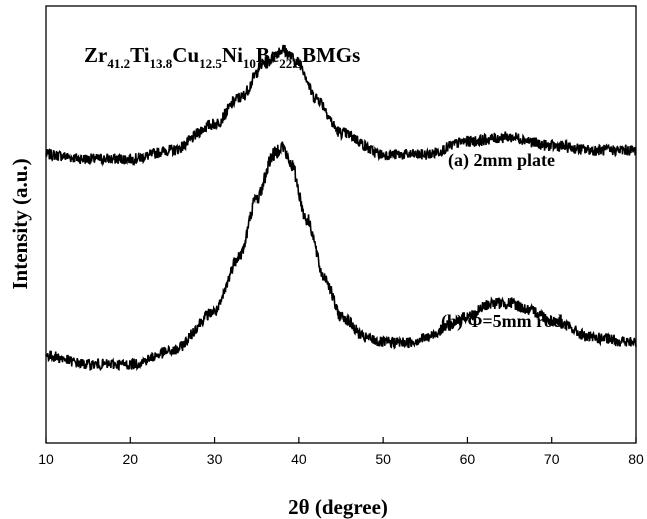 This screenshot has width=647, height=519. I want to click on title-element: Cu, so click(185, 55).